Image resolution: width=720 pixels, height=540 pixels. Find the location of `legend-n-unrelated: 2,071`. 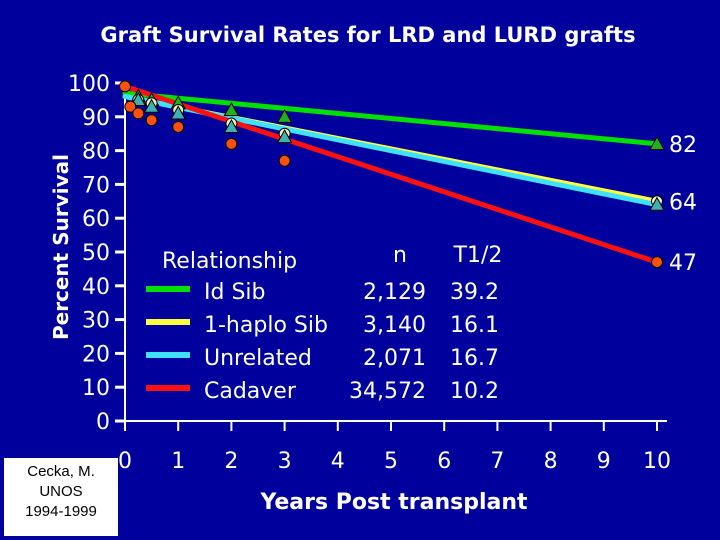

legend-n-unrelated: 2,071 is located at coordinates (394, 358).